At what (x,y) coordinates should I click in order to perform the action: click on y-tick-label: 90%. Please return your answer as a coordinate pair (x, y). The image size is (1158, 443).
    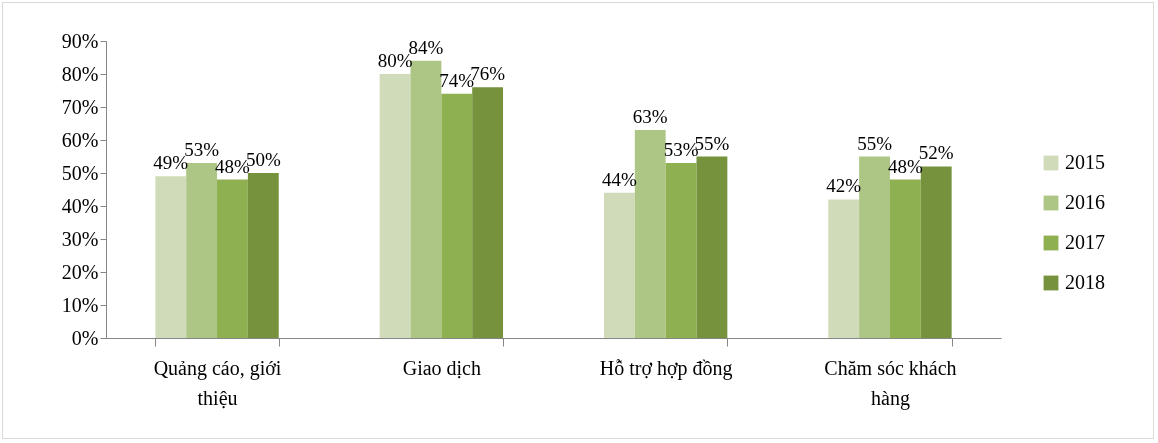
    Looking at the image, I should click on (80, 40).